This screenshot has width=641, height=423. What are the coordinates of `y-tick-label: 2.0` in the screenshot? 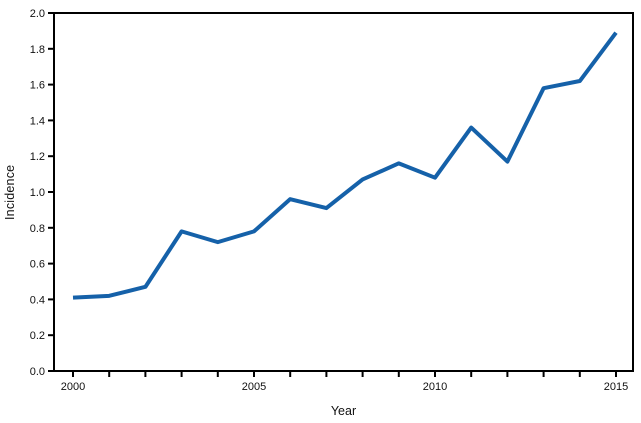 It's located at (37, 14).